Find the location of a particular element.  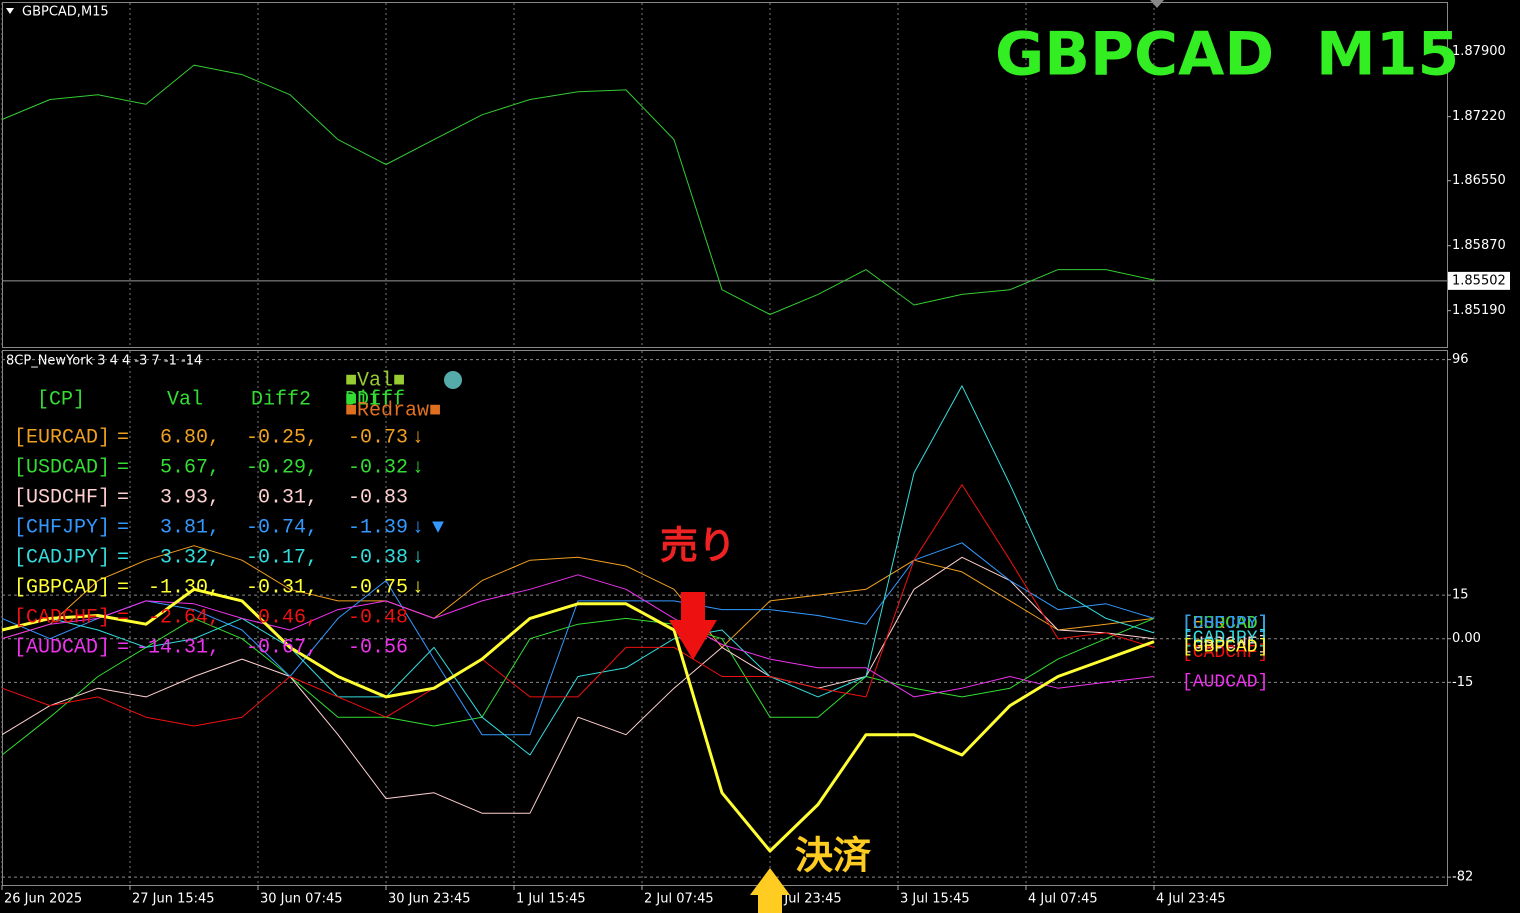

table-cell: 0.46, is located at coordinates (288, 617).